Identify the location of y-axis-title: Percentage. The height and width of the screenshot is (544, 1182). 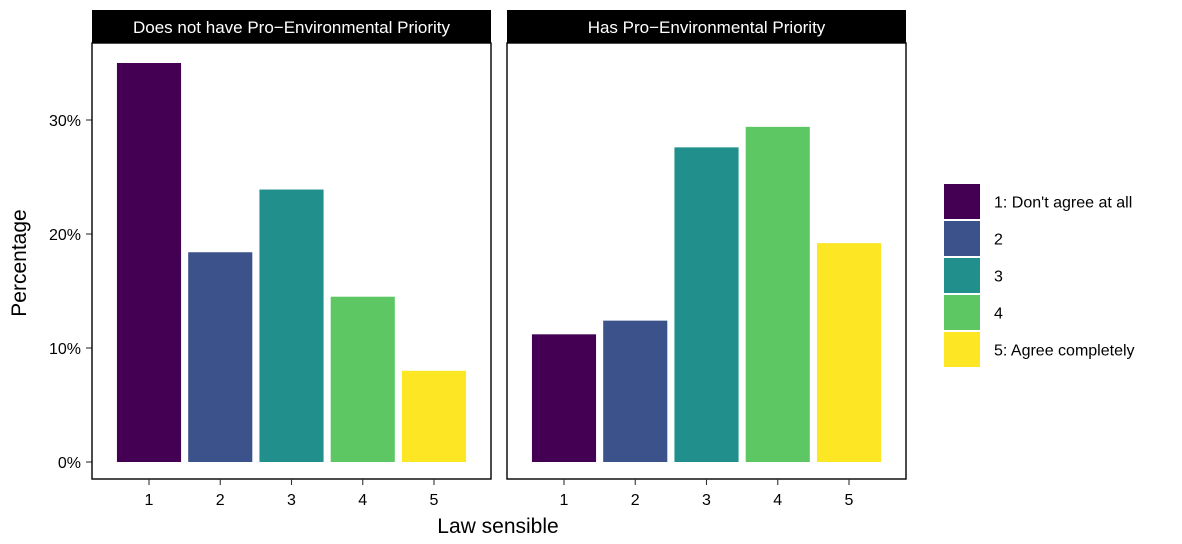
(19, 262).